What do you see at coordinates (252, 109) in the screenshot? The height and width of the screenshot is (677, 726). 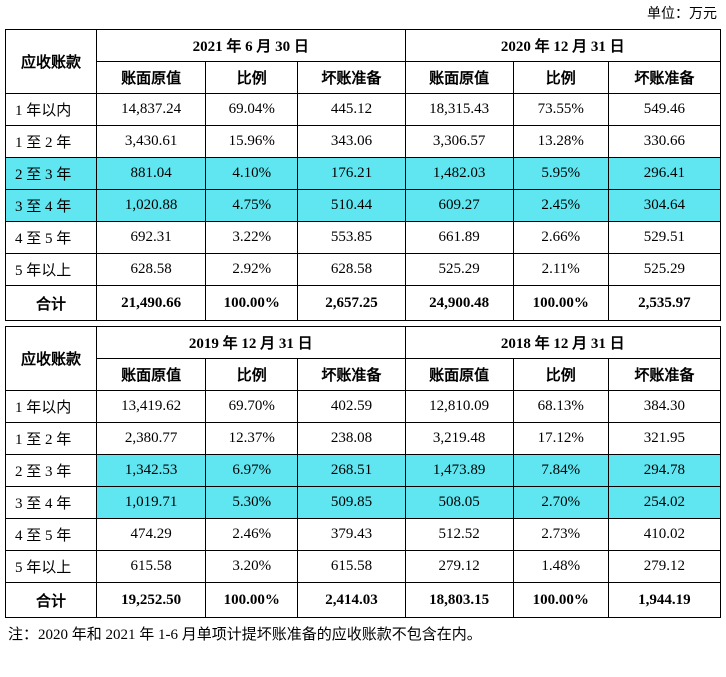 I see `table-cell: 69.04%` at bounding box center [252, 109].